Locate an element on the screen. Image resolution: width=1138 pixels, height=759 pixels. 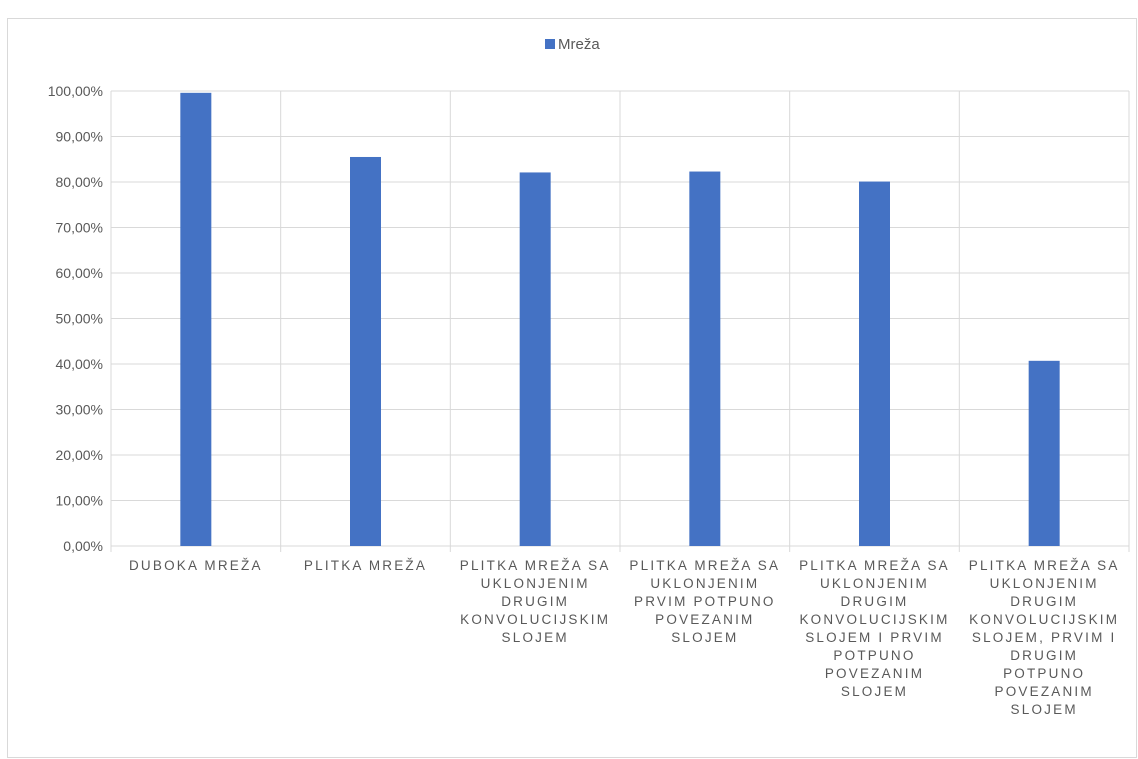
y-tick-label: 70,00% is located at coordinates (79, 228).